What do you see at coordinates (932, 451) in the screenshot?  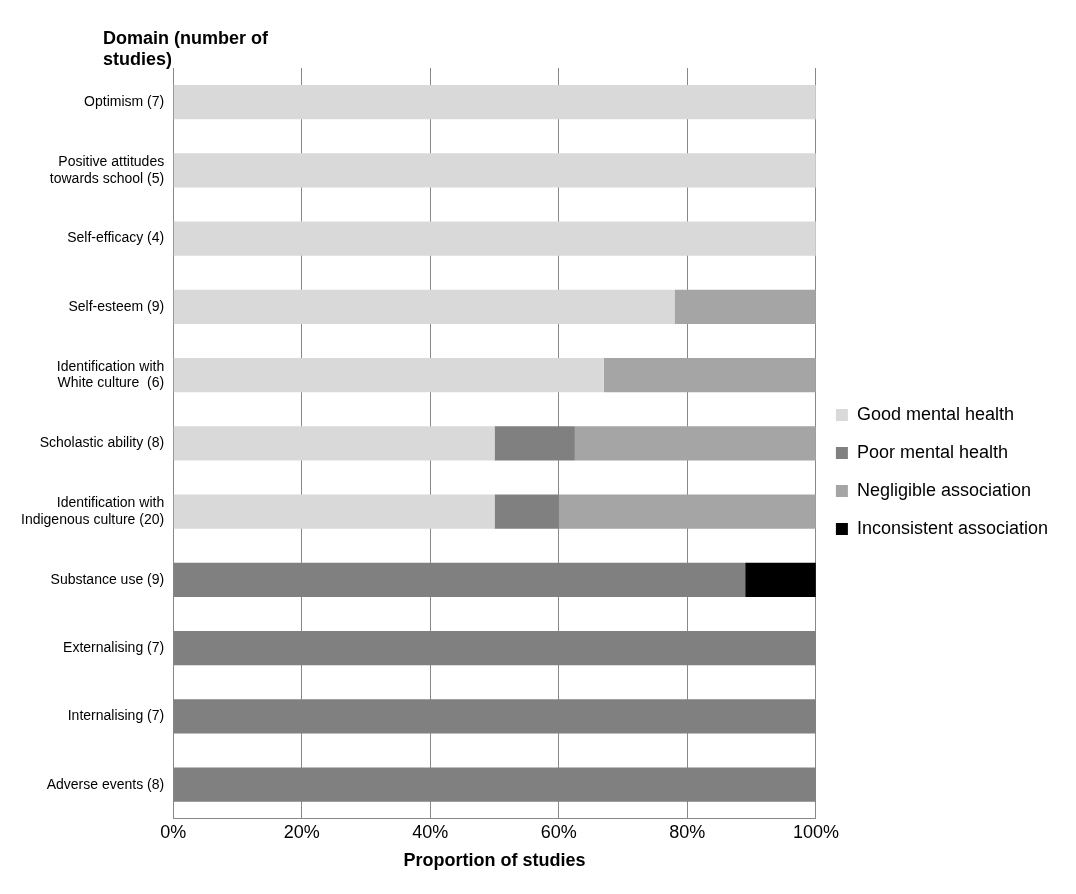 I see `legend-label: Poor mental health` at bounding box center [932, 451].